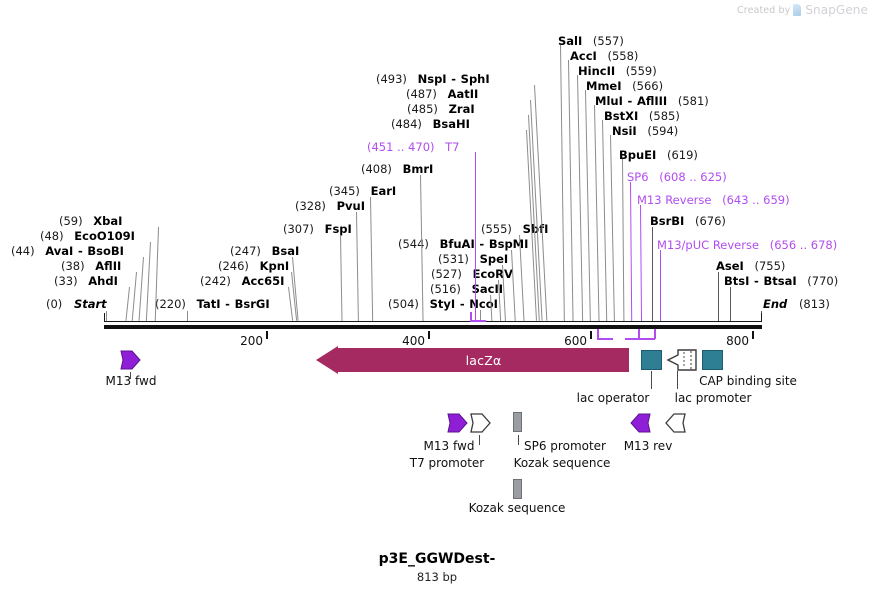 The height and width of the screenshot is (589, 874). Describe the element at coordinates (518, 440) in the screenshot. I see `legend-kozak-connector` at that location.